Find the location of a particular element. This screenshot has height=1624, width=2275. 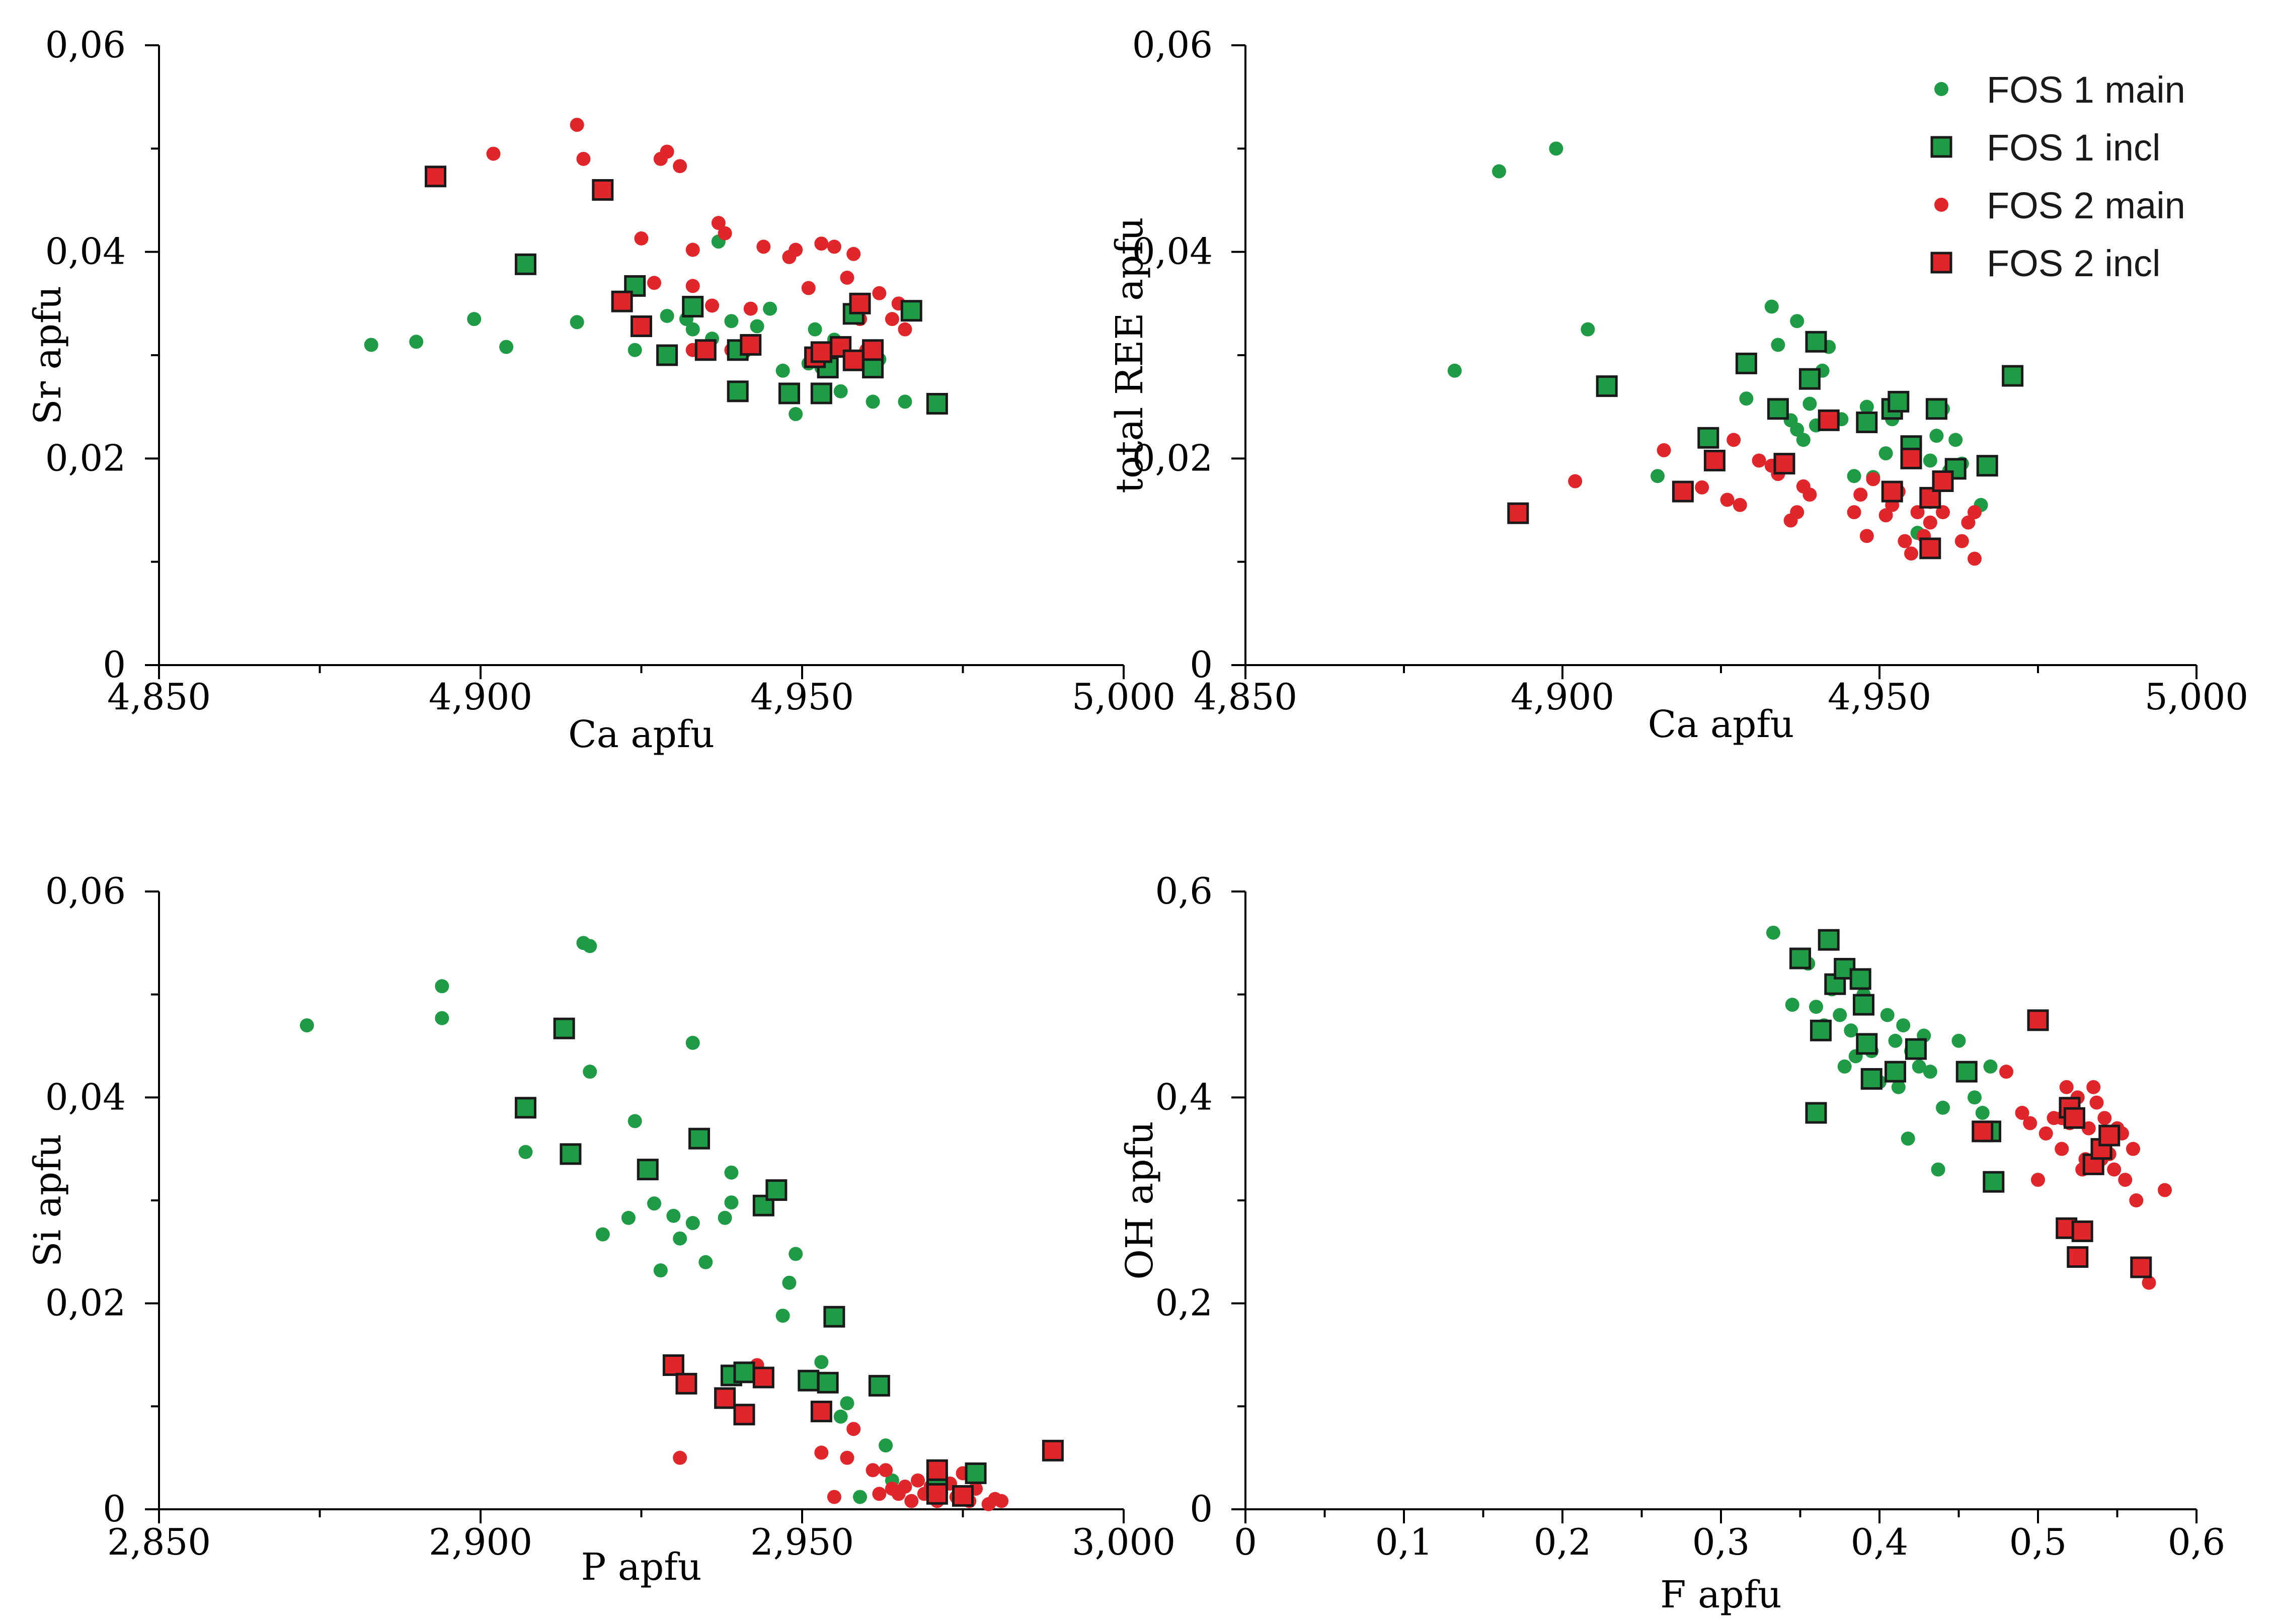

y-tick-label: 0,6 is located at coordinates (1184, 891).